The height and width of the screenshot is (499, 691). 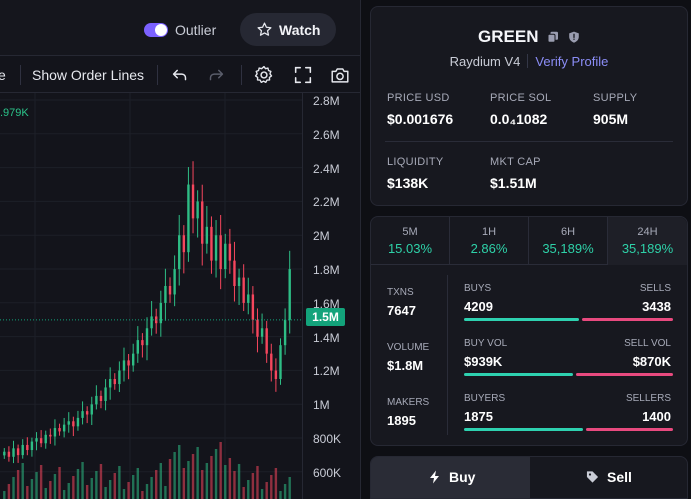 What do you see at coordinates (196, 30) in the screenshot?
I see `outlier-label: Outlier` at bounding box center [196, 30].